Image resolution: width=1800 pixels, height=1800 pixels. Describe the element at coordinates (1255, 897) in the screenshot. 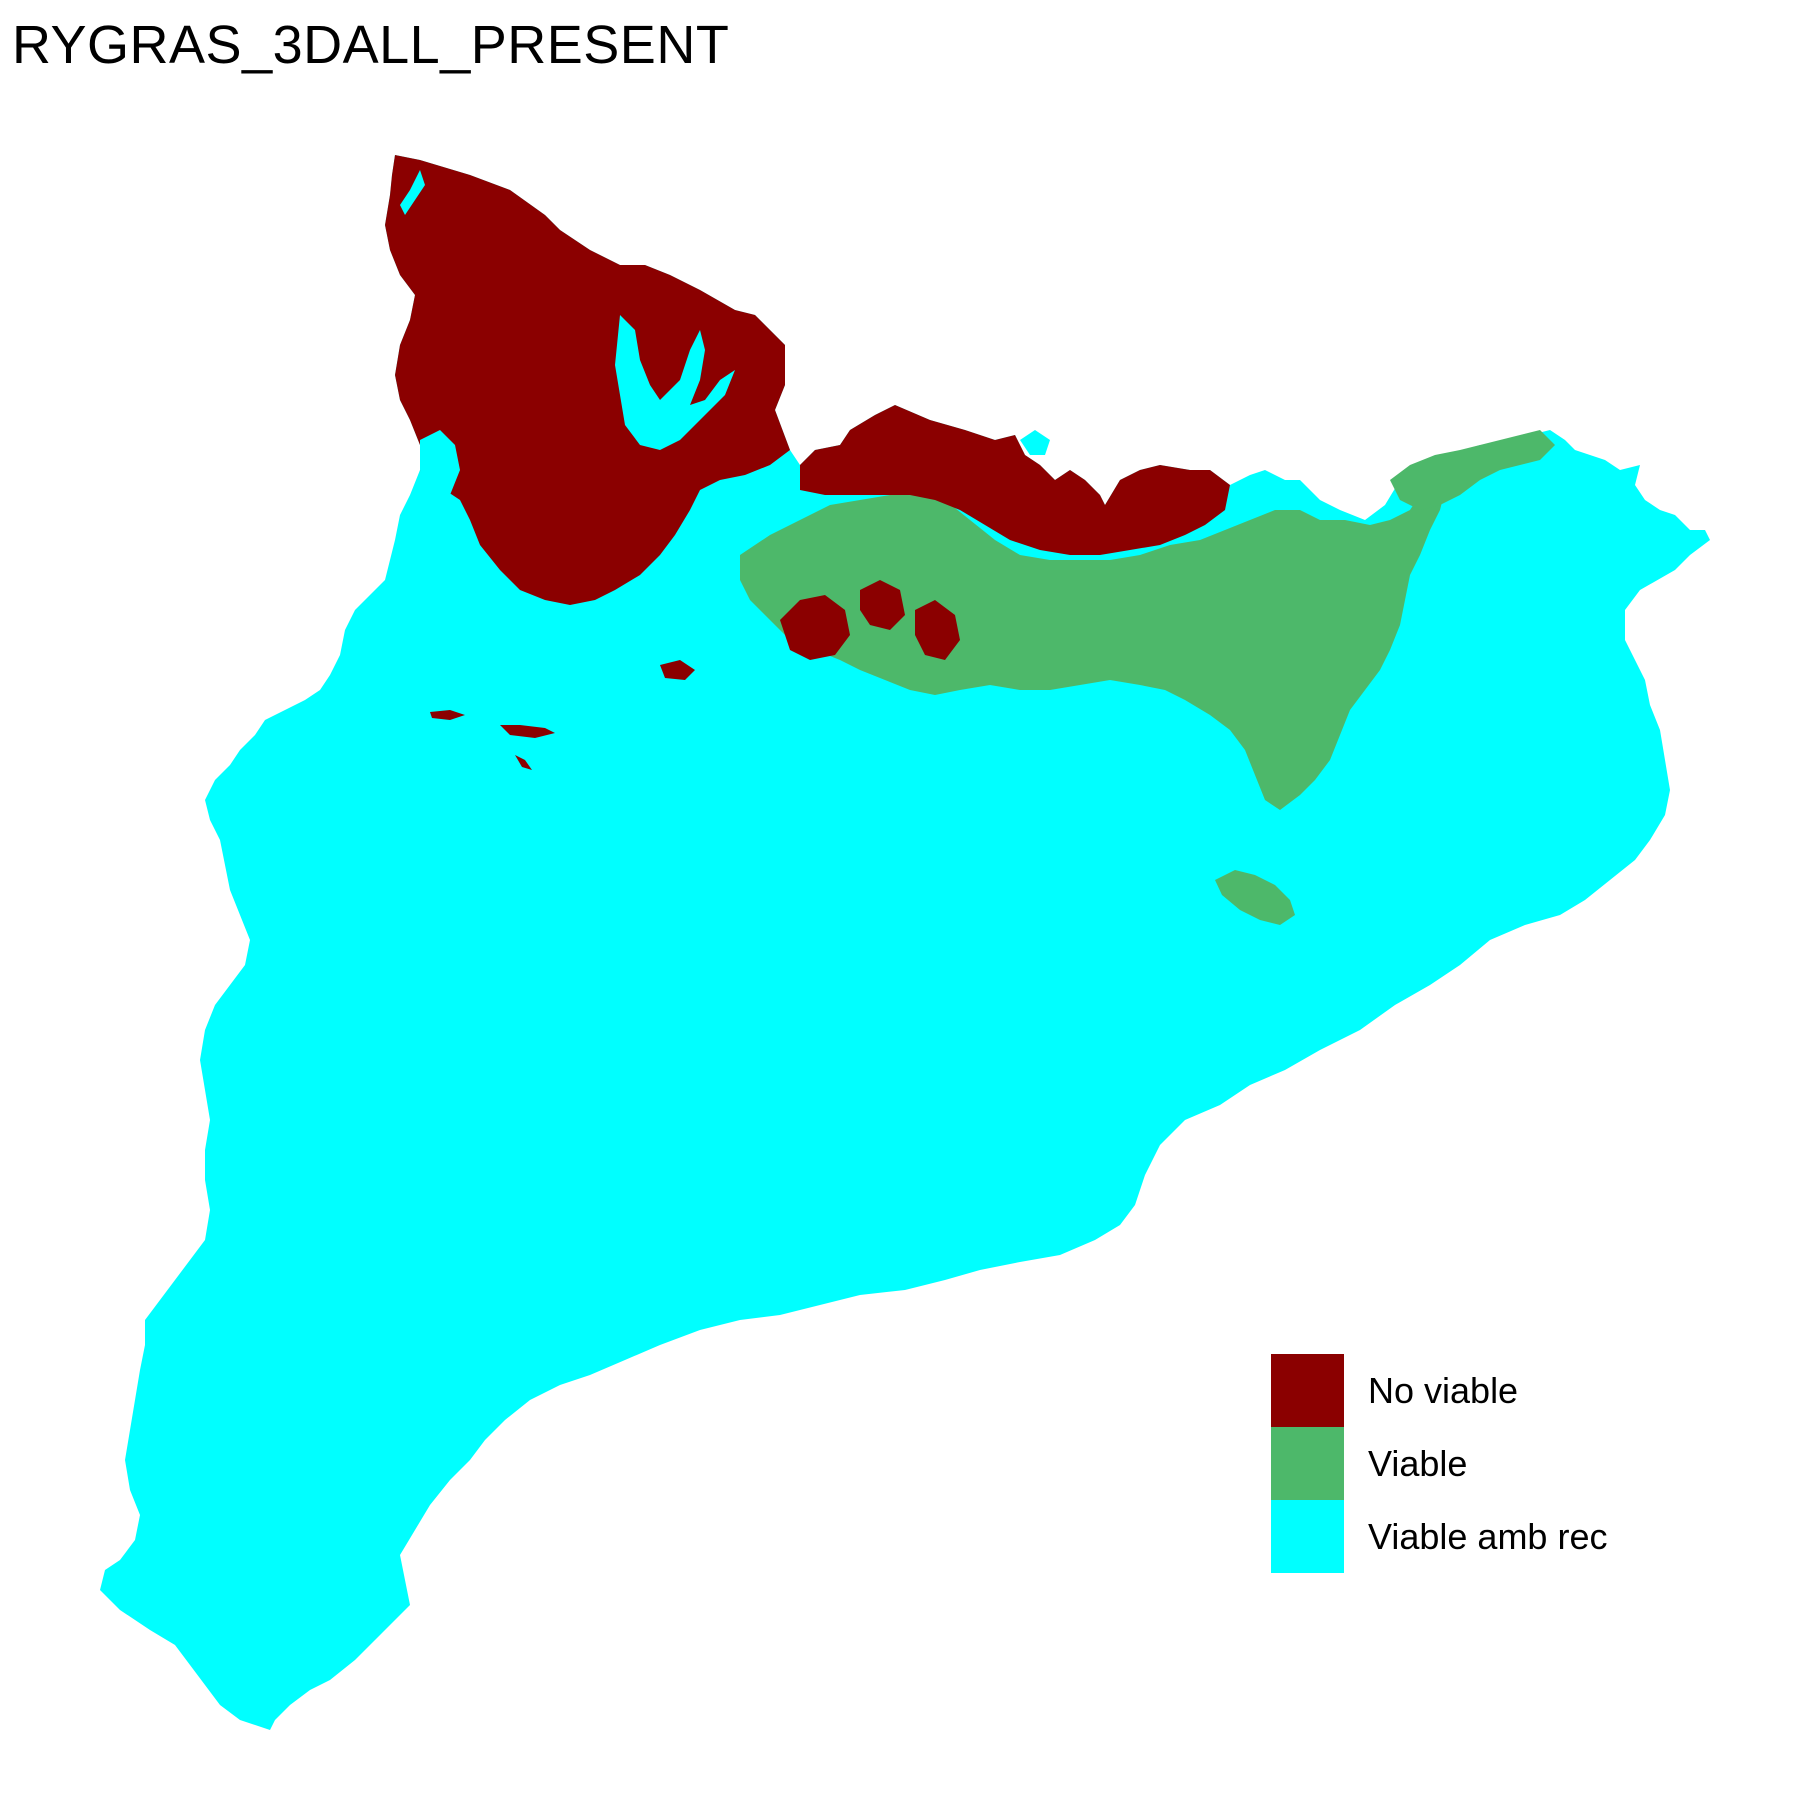

I see `region-viable-south` at that location.